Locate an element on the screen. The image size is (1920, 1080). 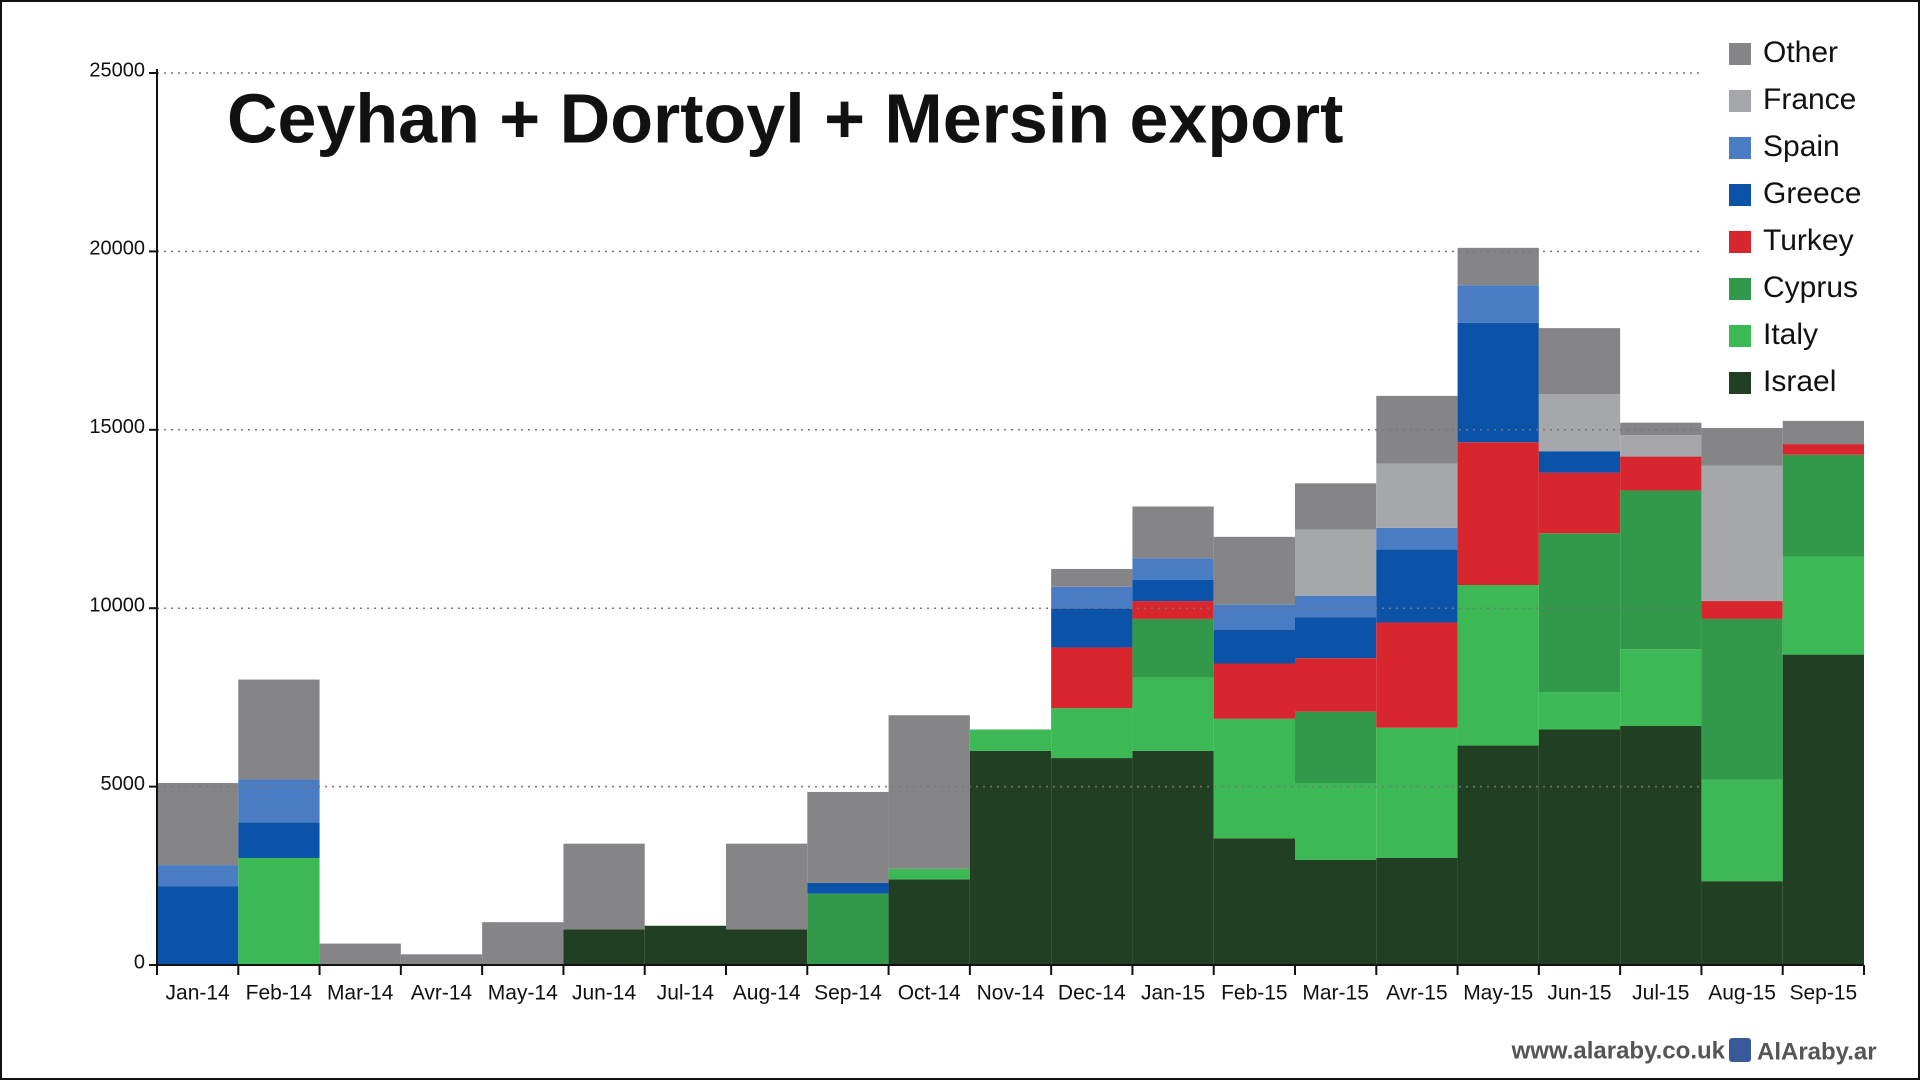
x-tick-label: Sep-15 is located at coordinates (1823, 993).